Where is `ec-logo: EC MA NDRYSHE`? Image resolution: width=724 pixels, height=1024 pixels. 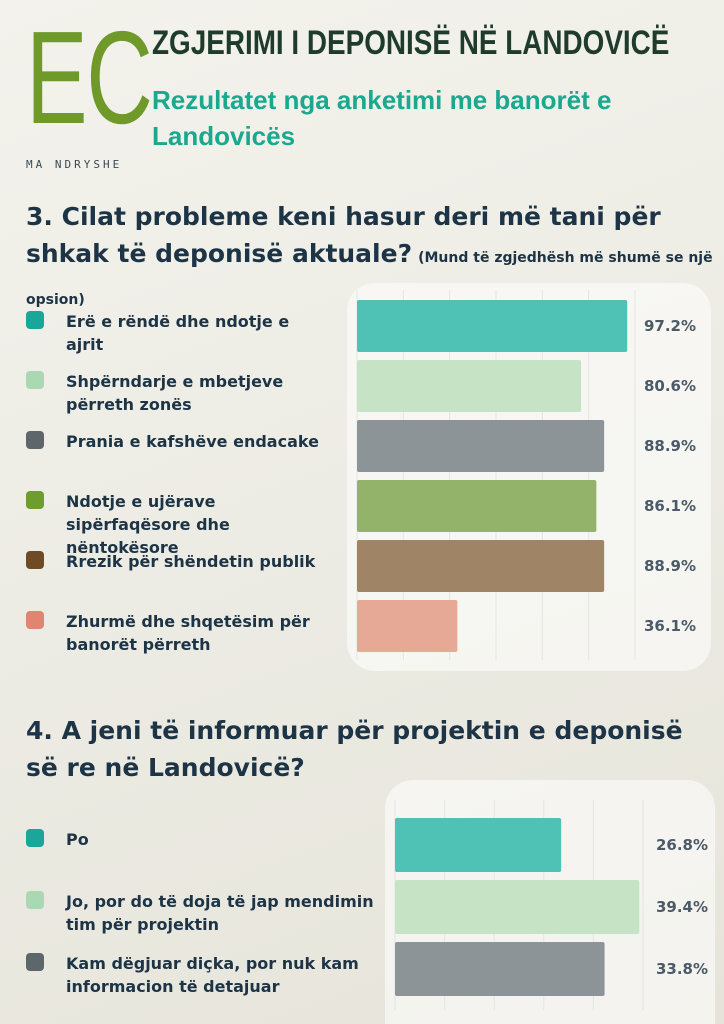 ec-logo: EC MA NDRYSHE is located at coordinates (89, 90).